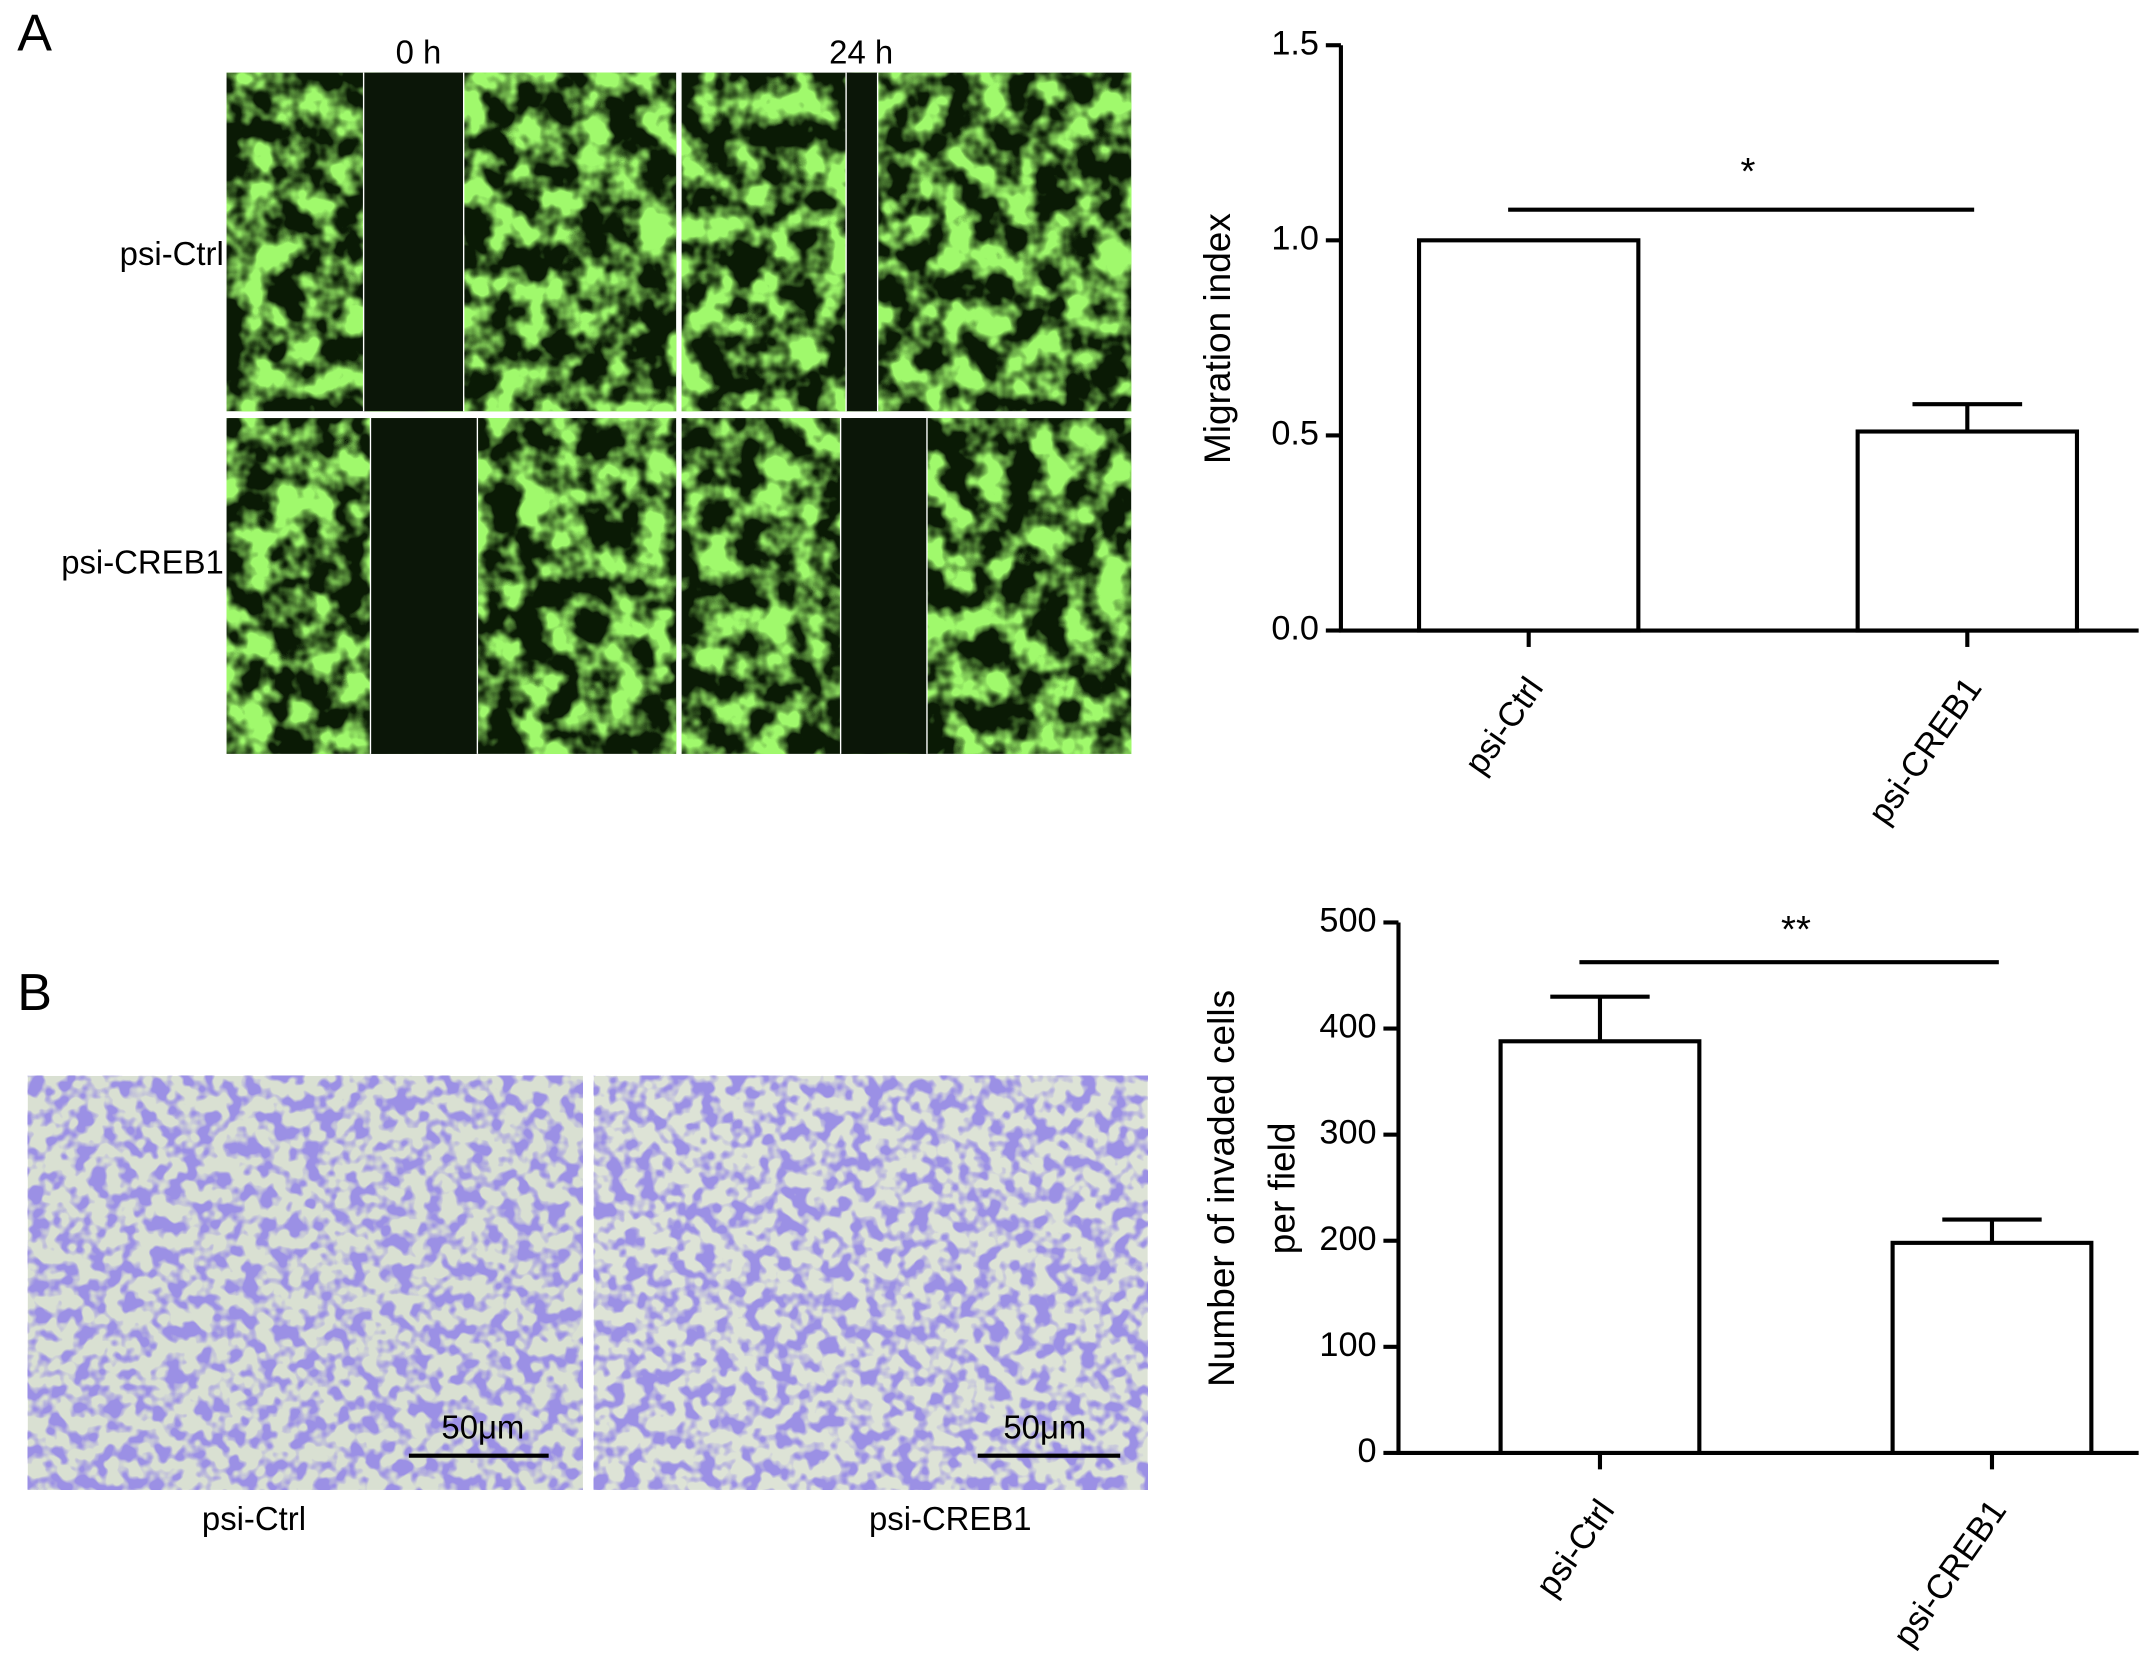  What do you see at coordinates (1217, 338) in the screenshot?
I see `y-axis-label: Migration index` at bounding box center [1217, 338].